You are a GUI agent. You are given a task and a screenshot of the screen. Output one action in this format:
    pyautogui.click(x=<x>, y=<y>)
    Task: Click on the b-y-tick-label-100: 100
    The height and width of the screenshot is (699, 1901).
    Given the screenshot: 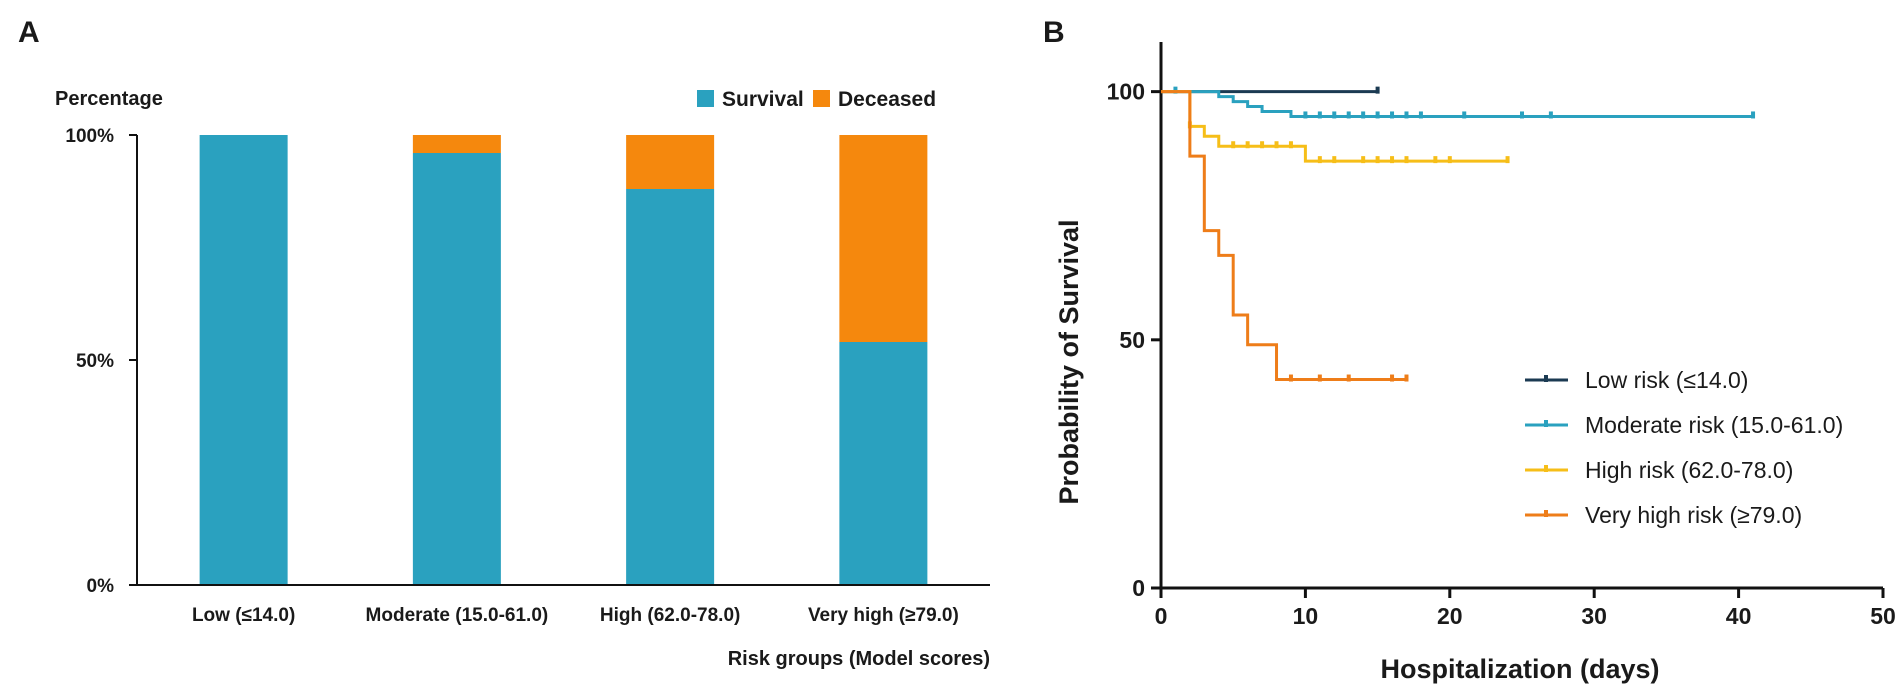 What is the action you would take?
    pyautogui.click(x=1126, y=92)
    